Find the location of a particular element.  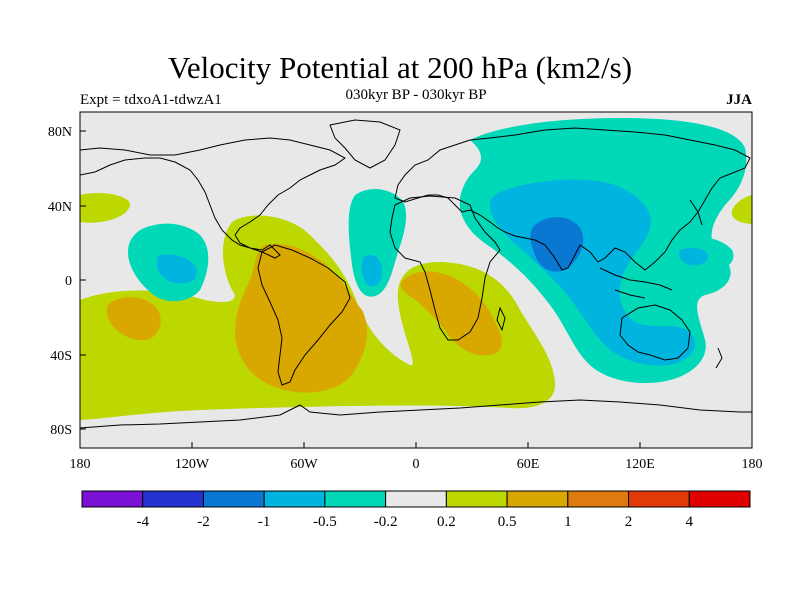

negative-core-atlantic is located at coordinates (372, 271).